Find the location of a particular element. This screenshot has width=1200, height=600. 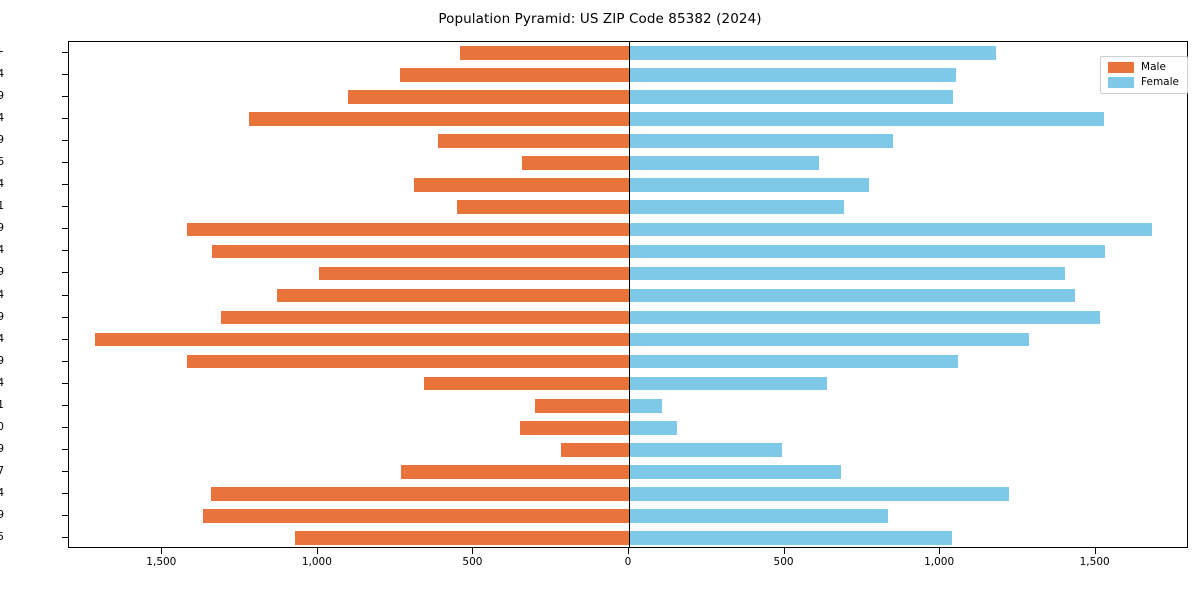

legend-label: Male is located at coordinates (1153, 67).